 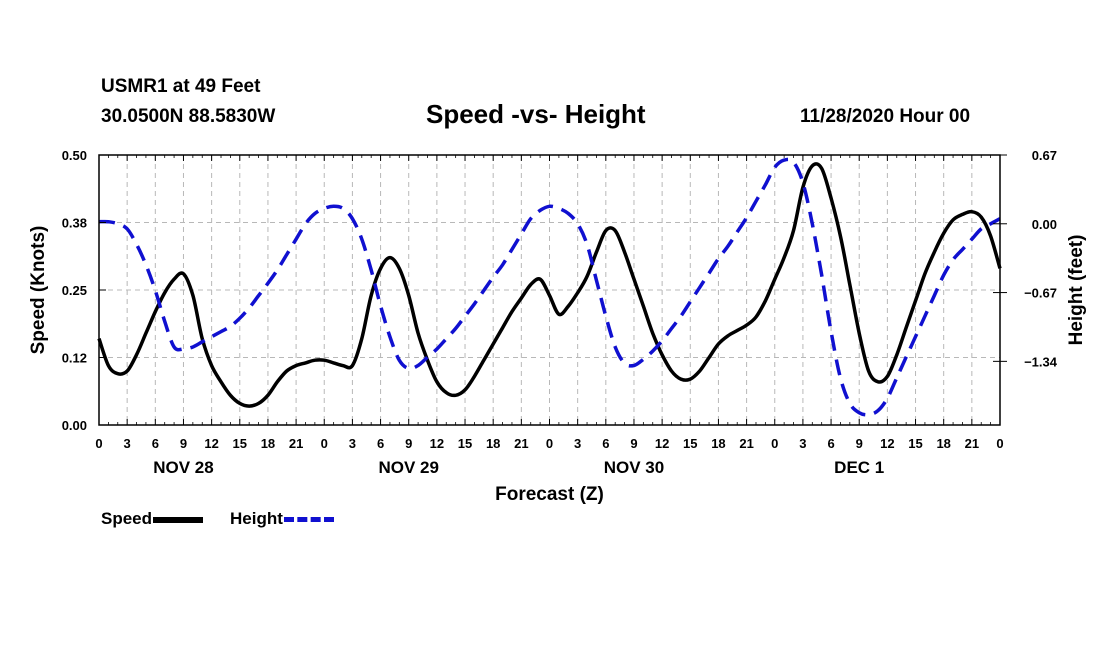 What do you see at coordinates (74, 155) in the screenshot?
I see `left-tick-label: 0.50` at bounding box center [74, 155].